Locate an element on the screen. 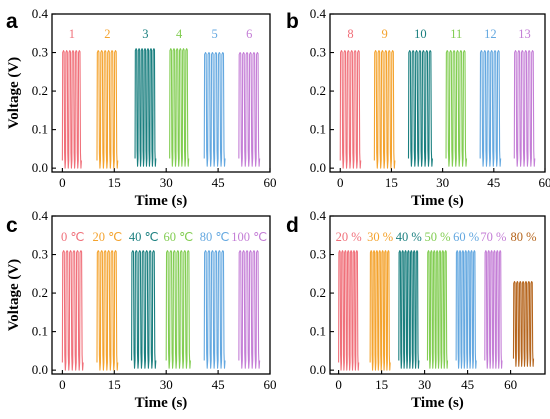  series-label: 9 is located at coordinates (384, 34).